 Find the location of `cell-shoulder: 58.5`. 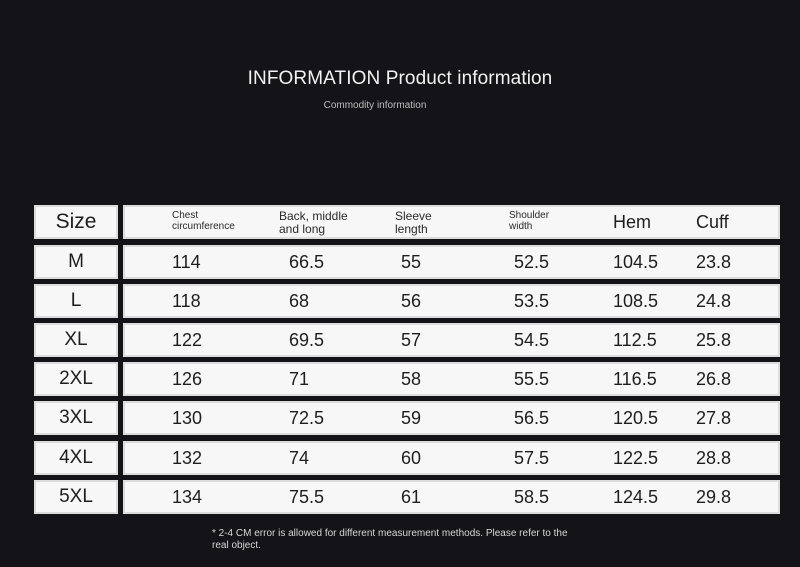

cell-shoulder: 58.5 is located at coordinates (532, 496).